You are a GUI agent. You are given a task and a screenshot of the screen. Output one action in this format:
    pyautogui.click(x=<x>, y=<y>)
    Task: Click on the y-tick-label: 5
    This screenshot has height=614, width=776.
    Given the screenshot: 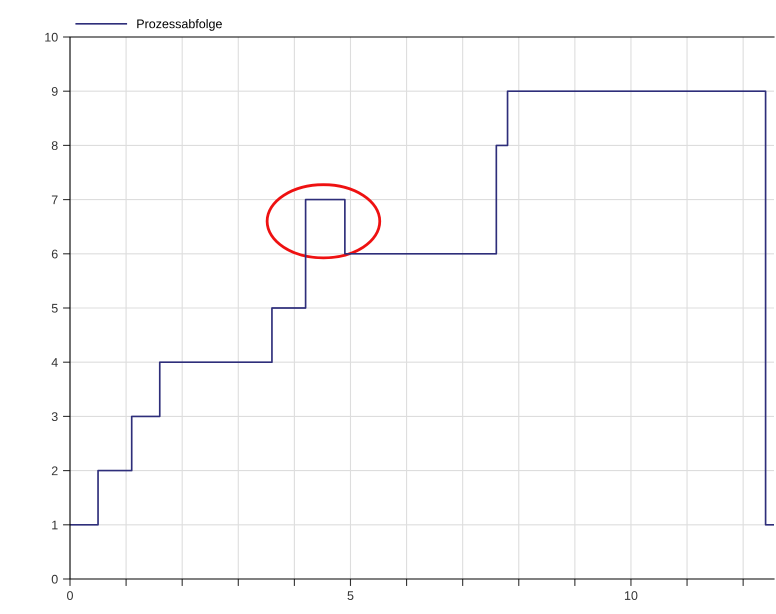 What is the action you would take?
    pyautogui.click(x=55, y=308)
    